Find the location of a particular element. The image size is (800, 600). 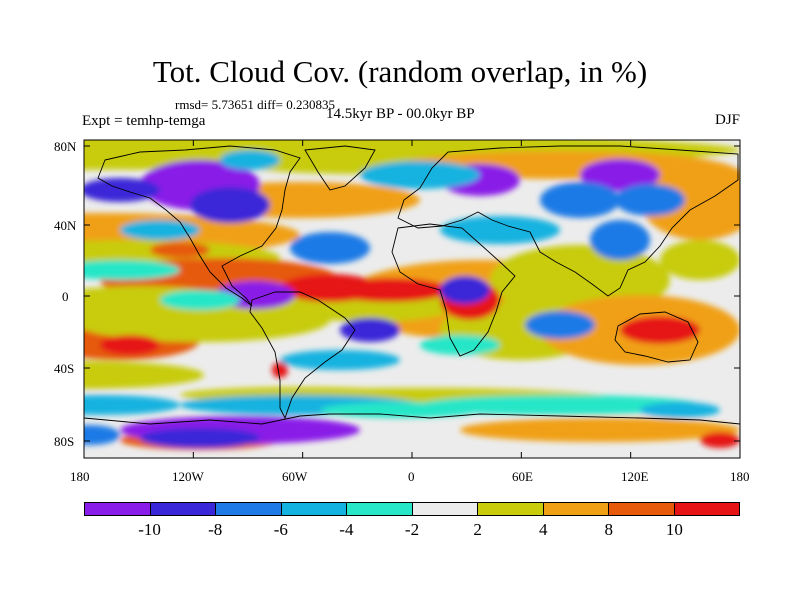

colorbar-label: -4 is located at coordinates (346, 529).